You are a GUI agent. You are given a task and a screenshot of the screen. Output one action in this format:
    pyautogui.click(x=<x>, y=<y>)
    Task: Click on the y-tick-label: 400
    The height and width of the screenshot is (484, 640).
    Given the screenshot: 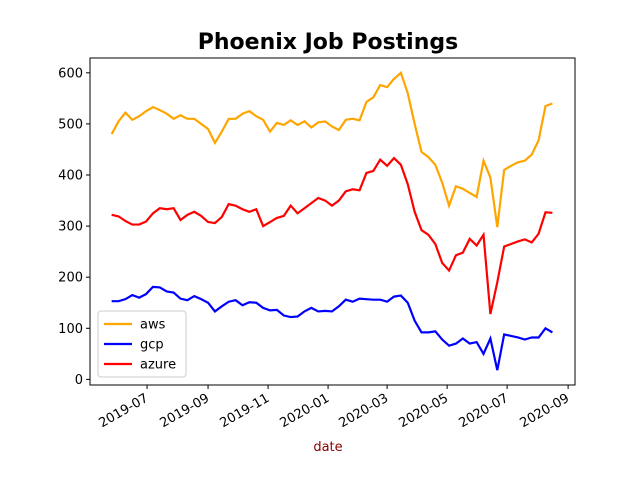 What is the action you would take?
    pyautogui.click(x=70, y=176)
    